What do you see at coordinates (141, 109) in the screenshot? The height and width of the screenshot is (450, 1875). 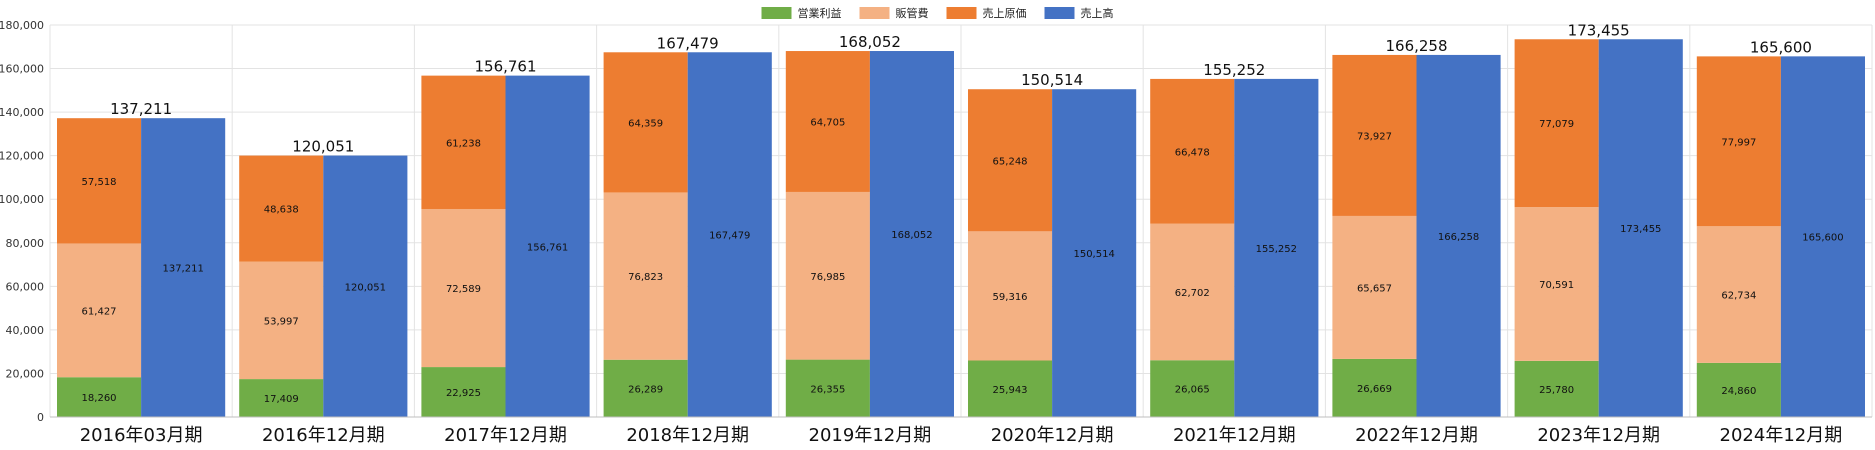 I see `total-value-label: 137,211` at bounding box center [141, 109].